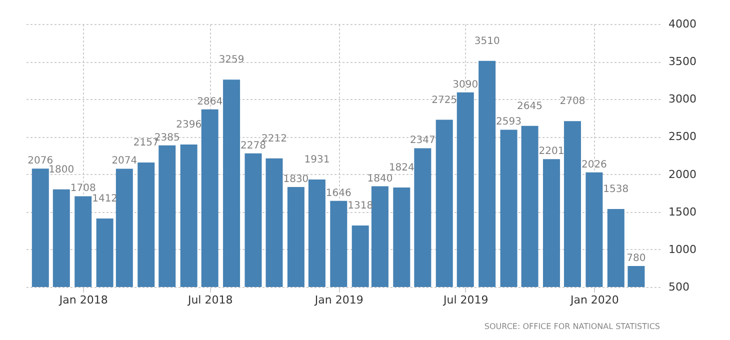 Image resolution: width=730 pixels, height=340 pixels. I want to click on y-tick-label: 500, so click(679, 287).